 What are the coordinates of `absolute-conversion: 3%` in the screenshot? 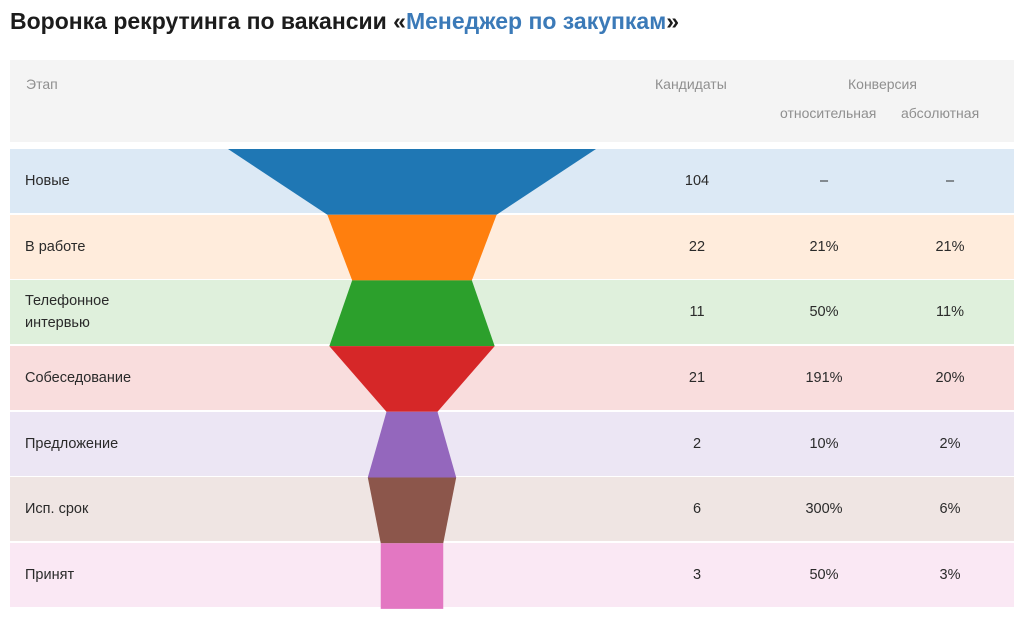 It's located at (950, 575).